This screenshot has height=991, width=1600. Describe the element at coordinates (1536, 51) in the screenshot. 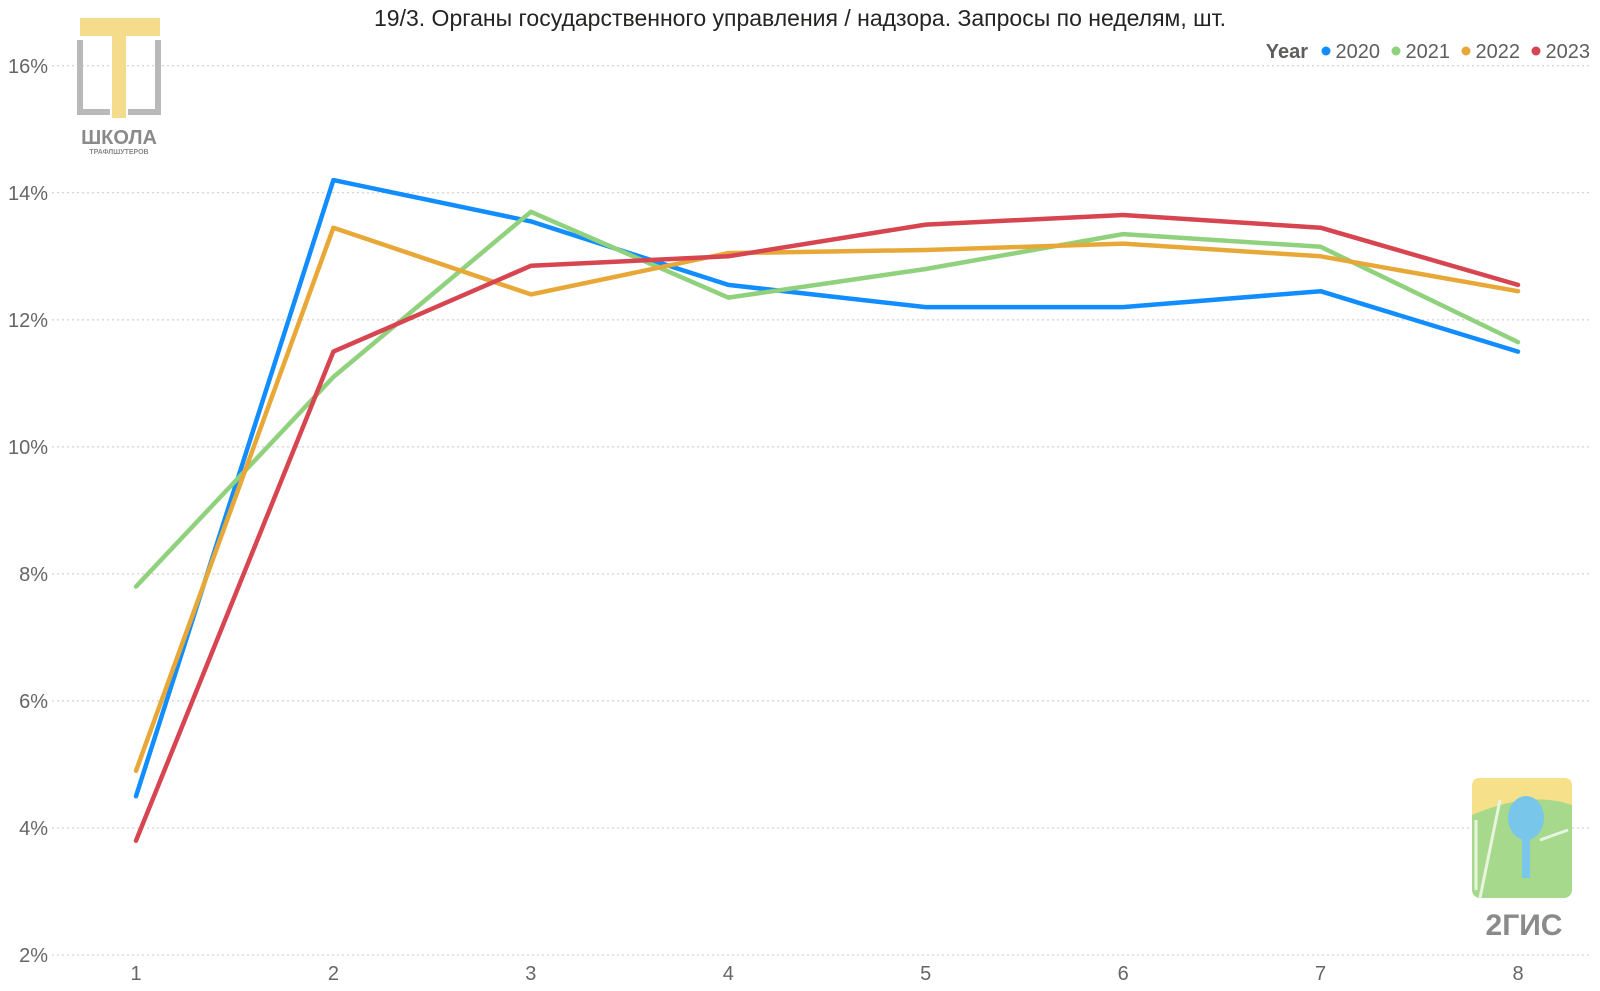

I see `legend-marker-2023` at that location.